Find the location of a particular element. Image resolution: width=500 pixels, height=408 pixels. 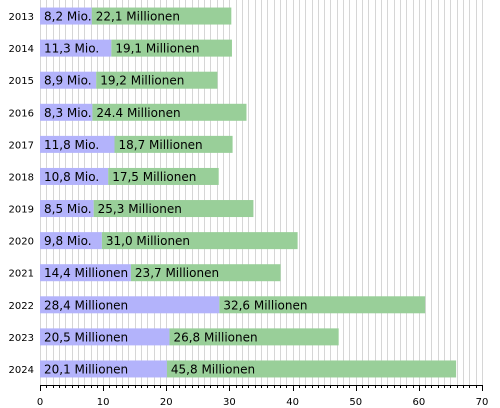

data-label: 18,7 Millionen is located at coordinates (161, 145).